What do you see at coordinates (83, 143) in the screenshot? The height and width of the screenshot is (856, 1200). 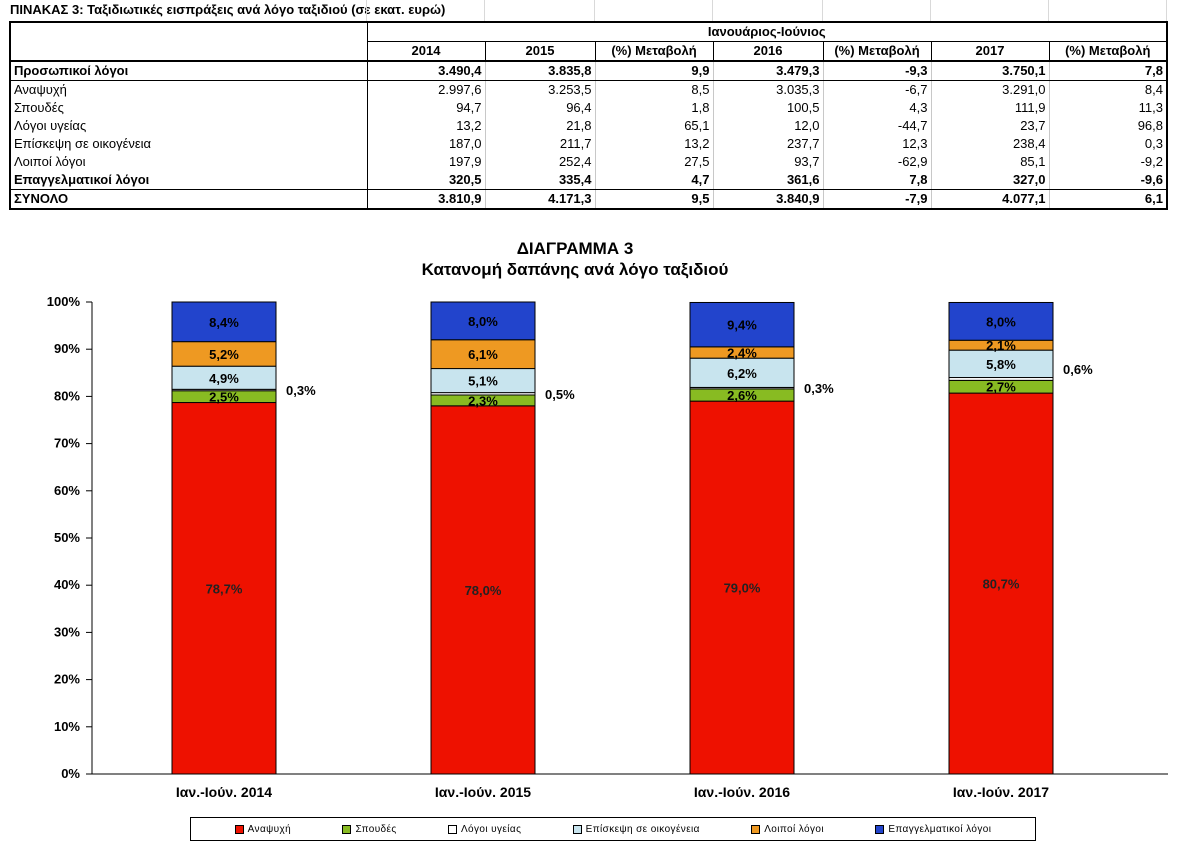 I see `row-label: Επίσκεψη σε οικογένεια` at bounding box center [83, 143].